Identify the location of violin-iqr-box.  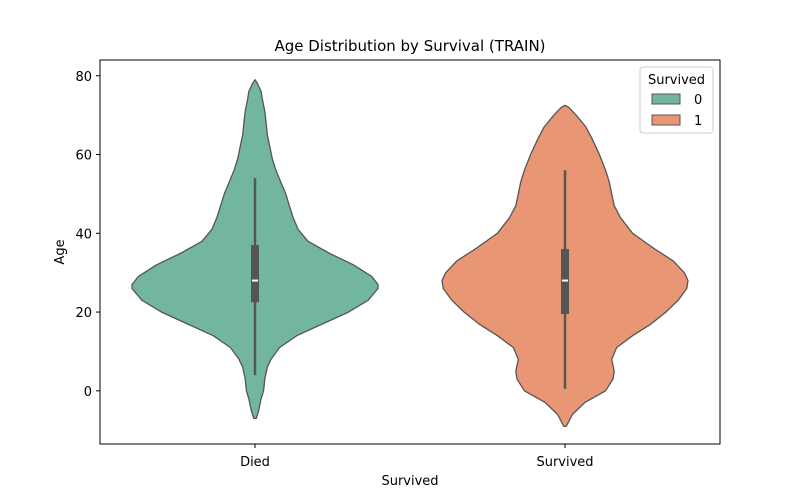
(255, 274).